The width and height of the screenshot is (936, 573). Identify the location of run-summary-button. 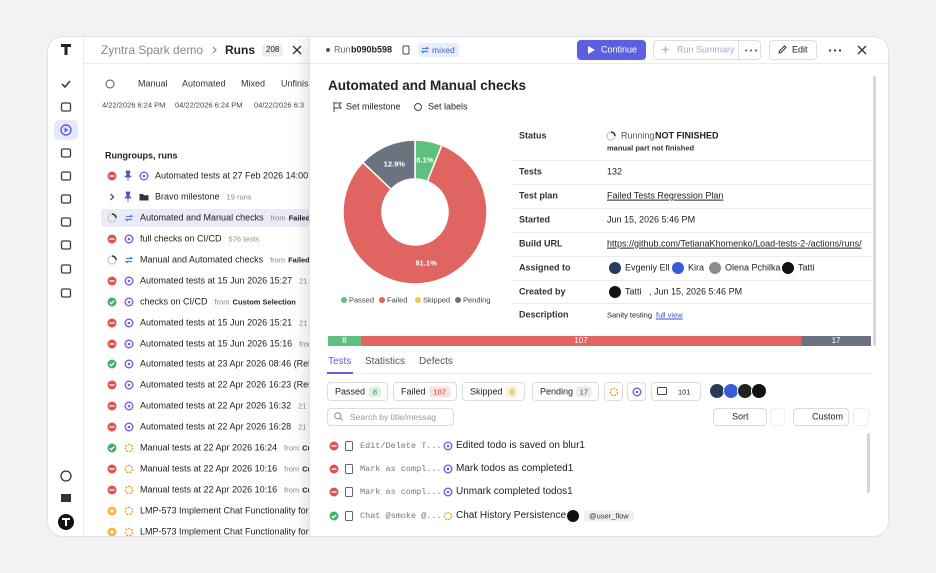
(707, 50).